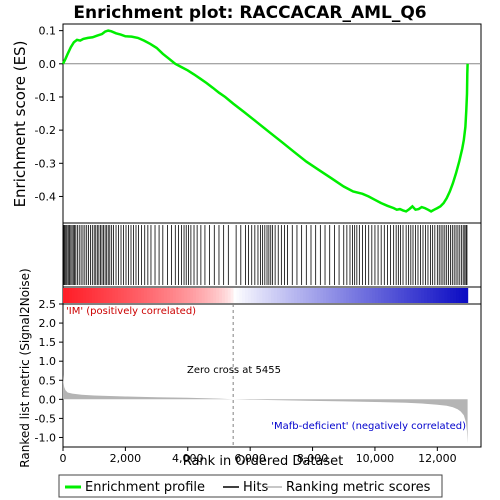 The image size is (500, 500). Describe the element at coordinates (20, 124) in the screenshot. I see `es-ylabel: Enrichment score (ES)` at that location.